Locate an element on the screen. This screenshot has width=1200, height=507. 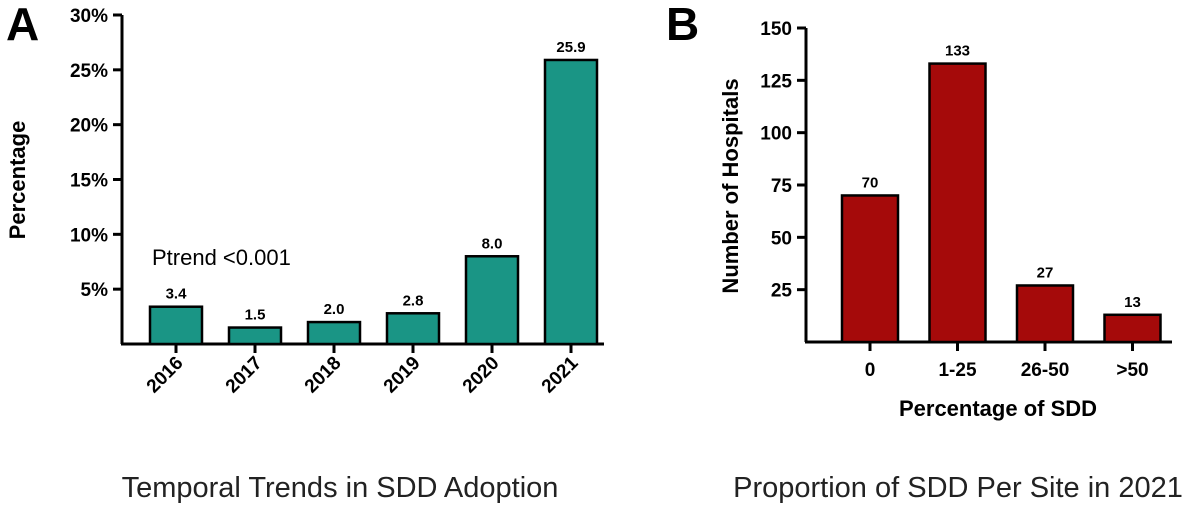
panel-a-y-tick-label: 30% is located at coordinates (89, 16).